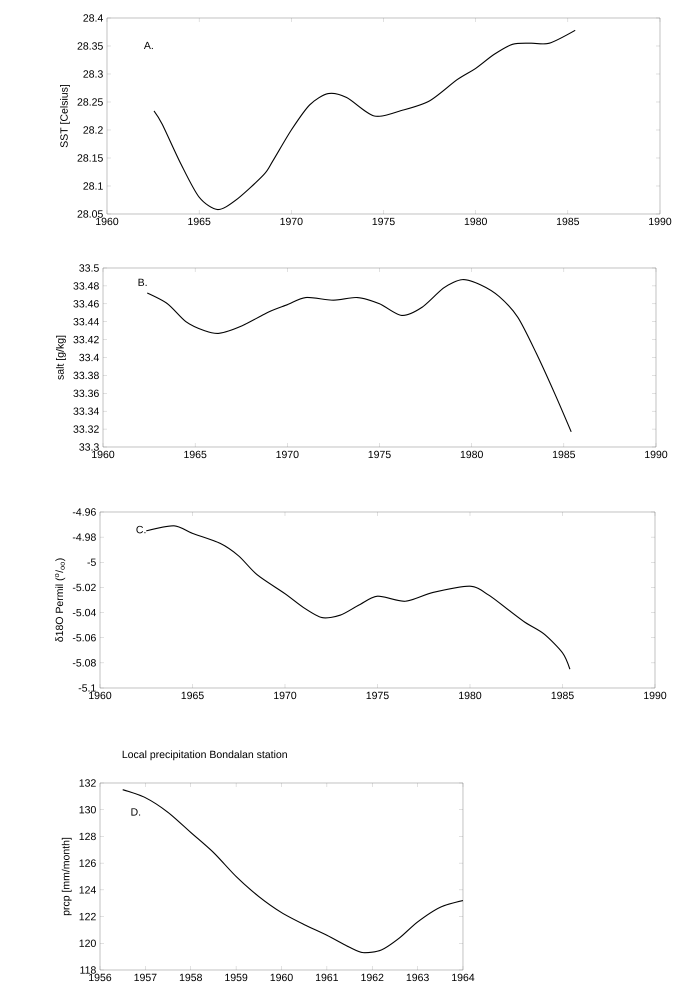  Describe the element at coordinates (90, 102) in the screenshot. I see `y-tick-label: 28.25` at that location.